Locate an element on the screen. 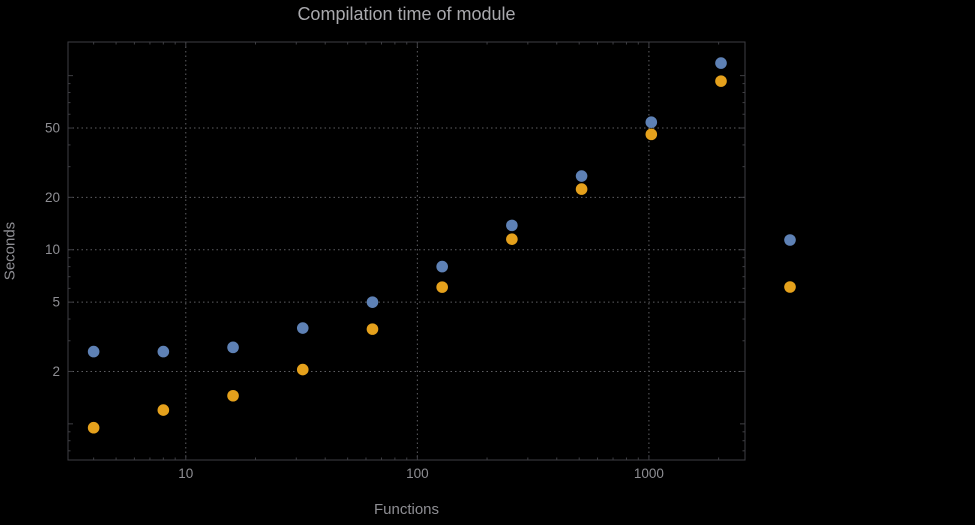  chart-title: Compilation time of module is located at coordinates (406, 14).